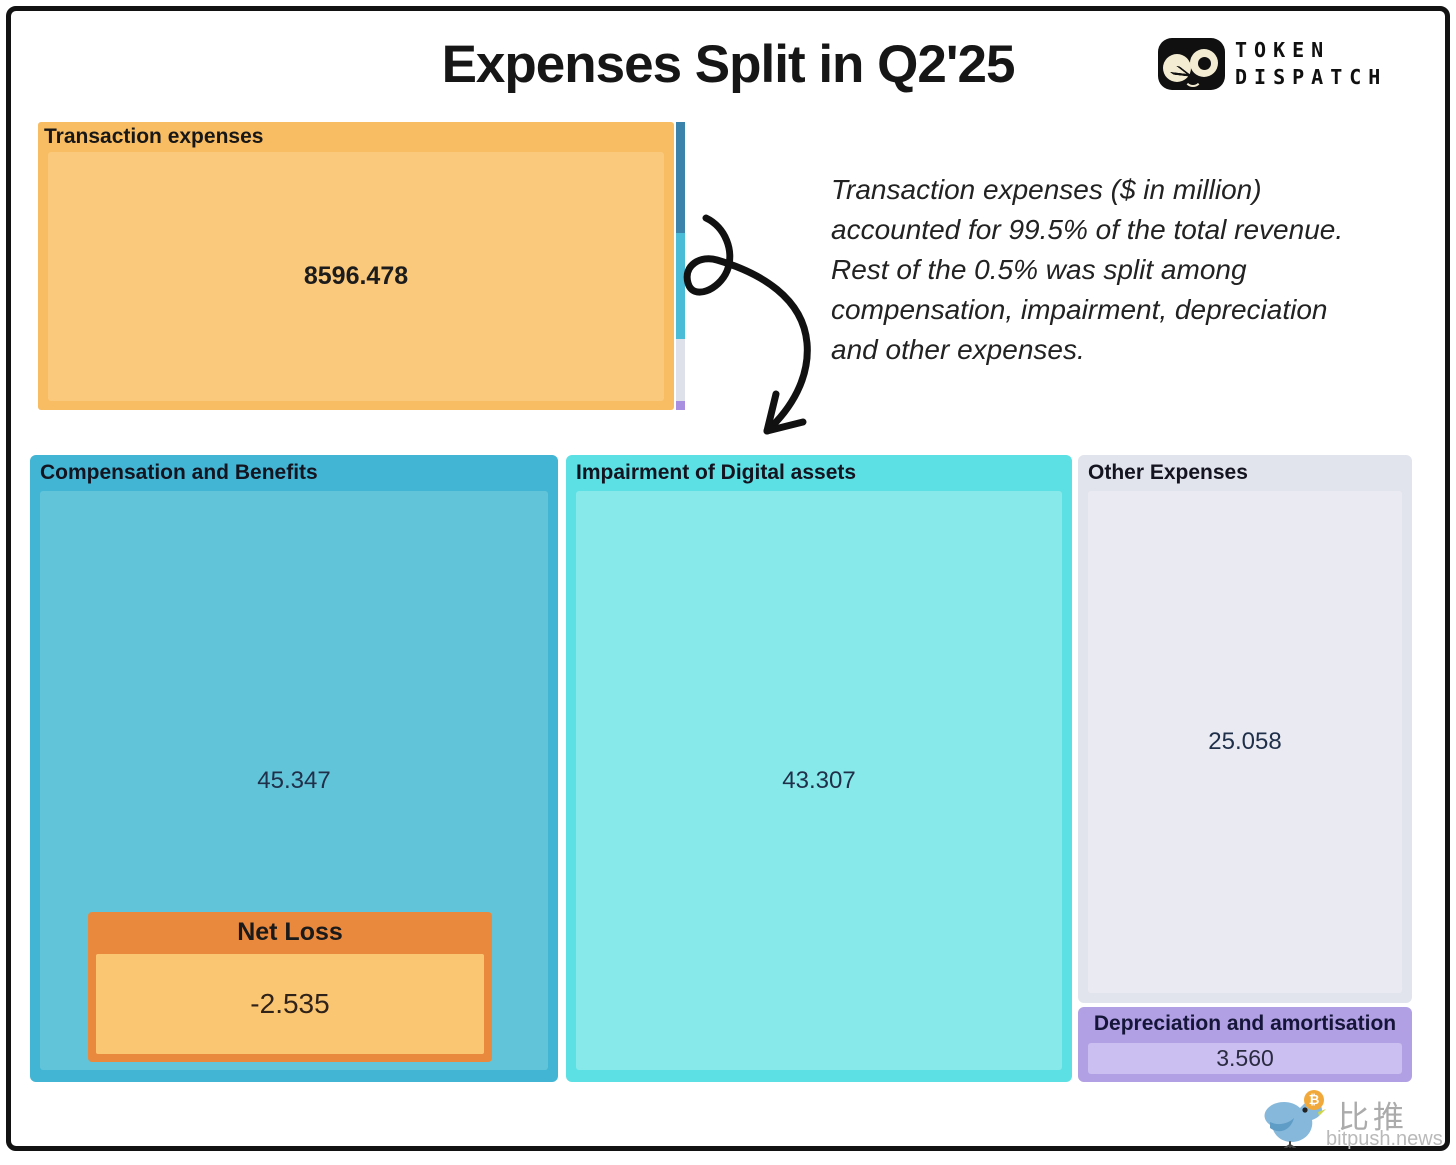  What do you see at coordinates (1384, 1139) in the screenshot?
I see `bitpush-domain: bitpush.news` at bounding box center [1384, 1139].